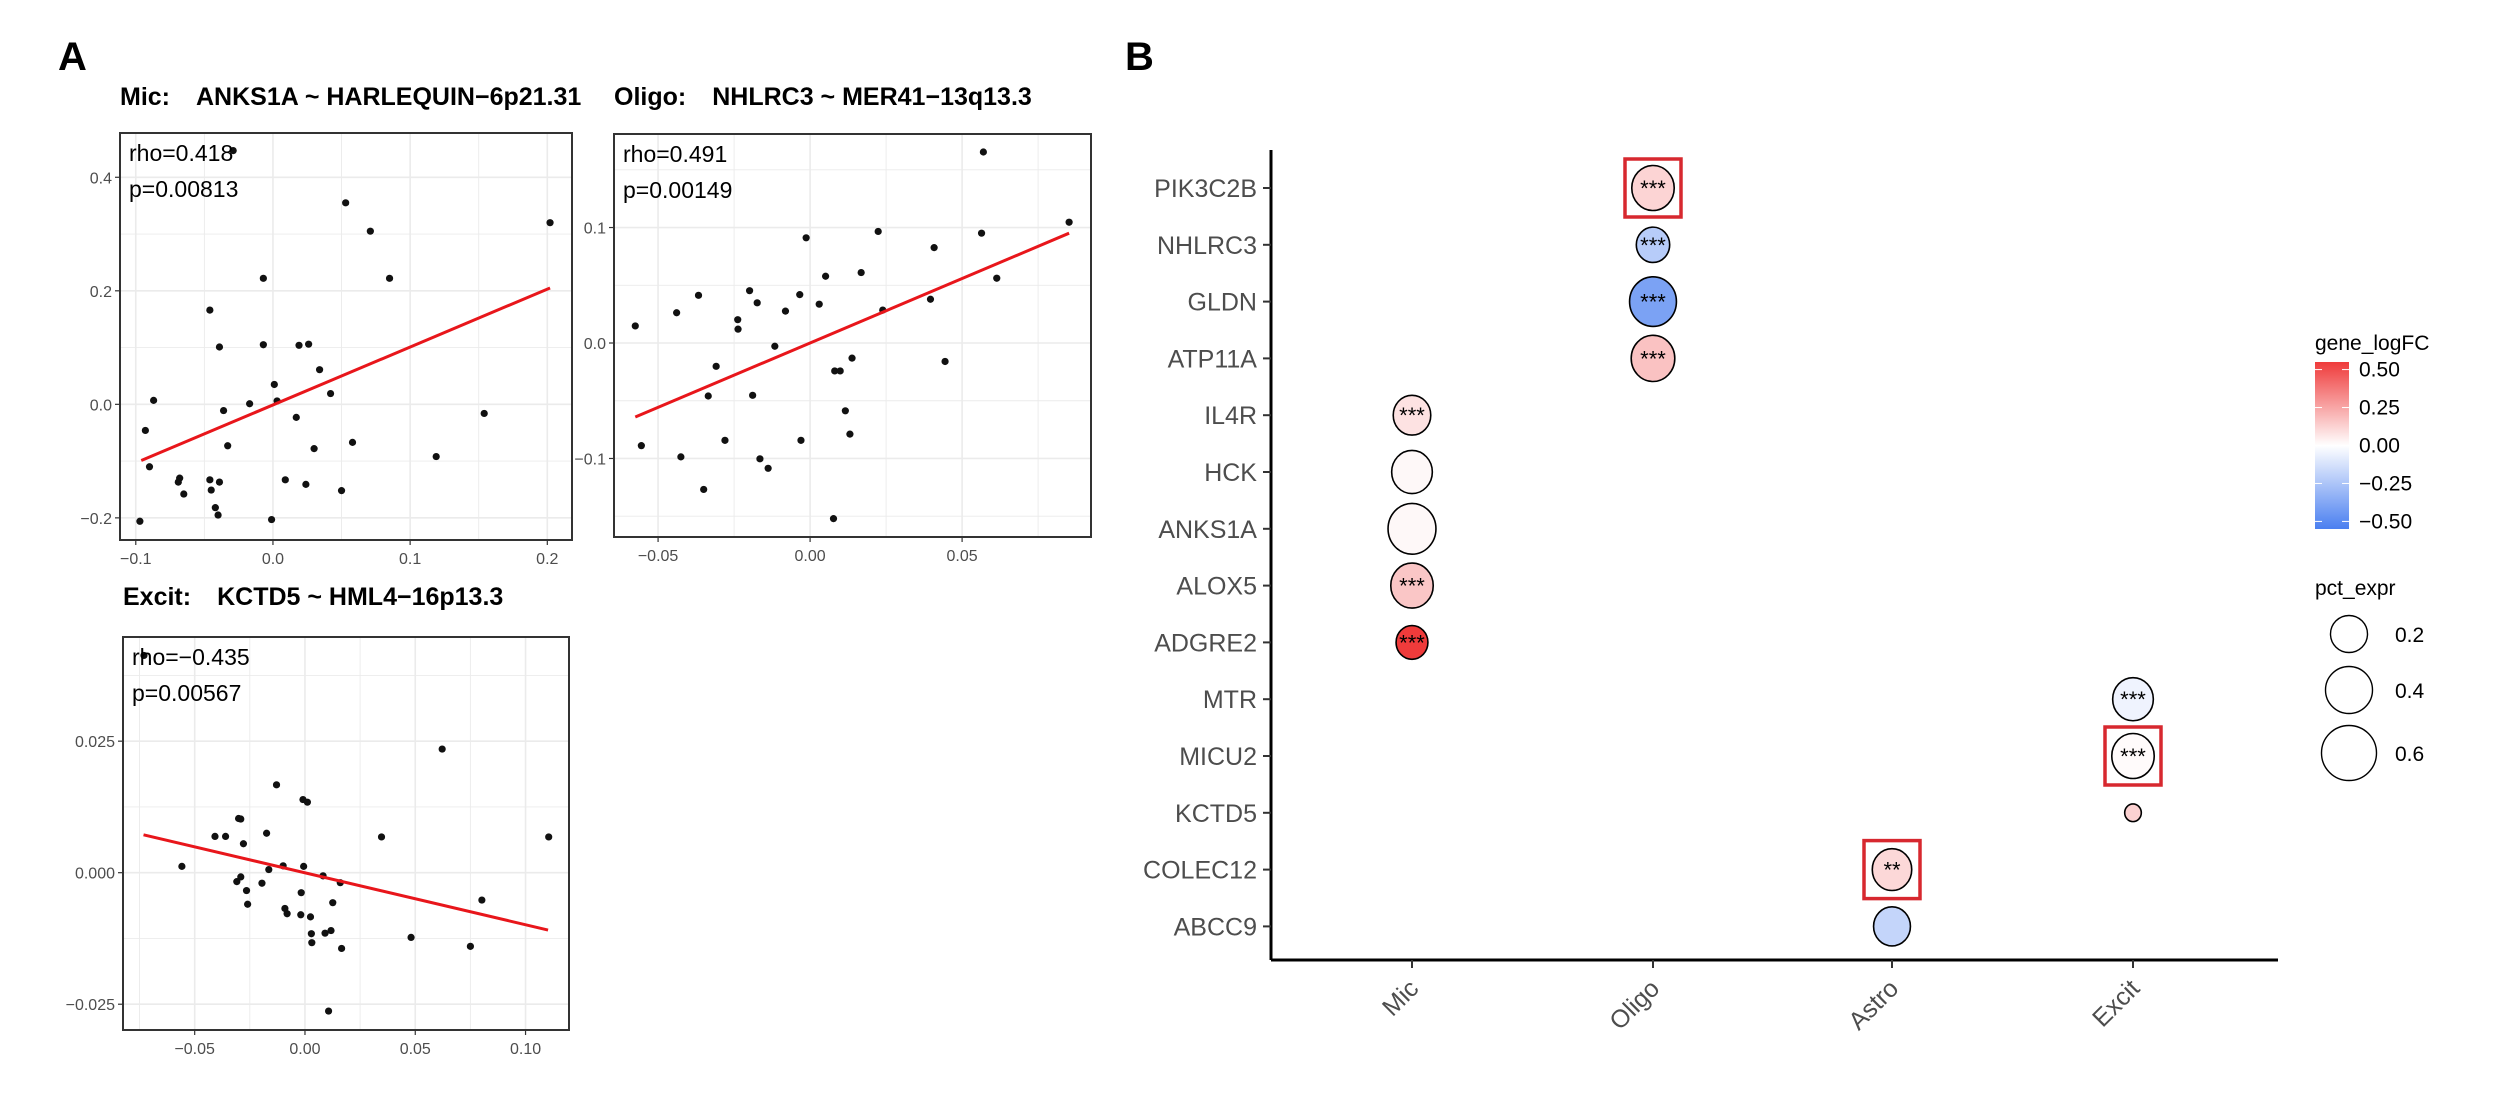  What do you see at coordinates (186, 693) in the screenshot?
I see `p-value-annotation: p=0.00567` at bounding box center [186, 693].